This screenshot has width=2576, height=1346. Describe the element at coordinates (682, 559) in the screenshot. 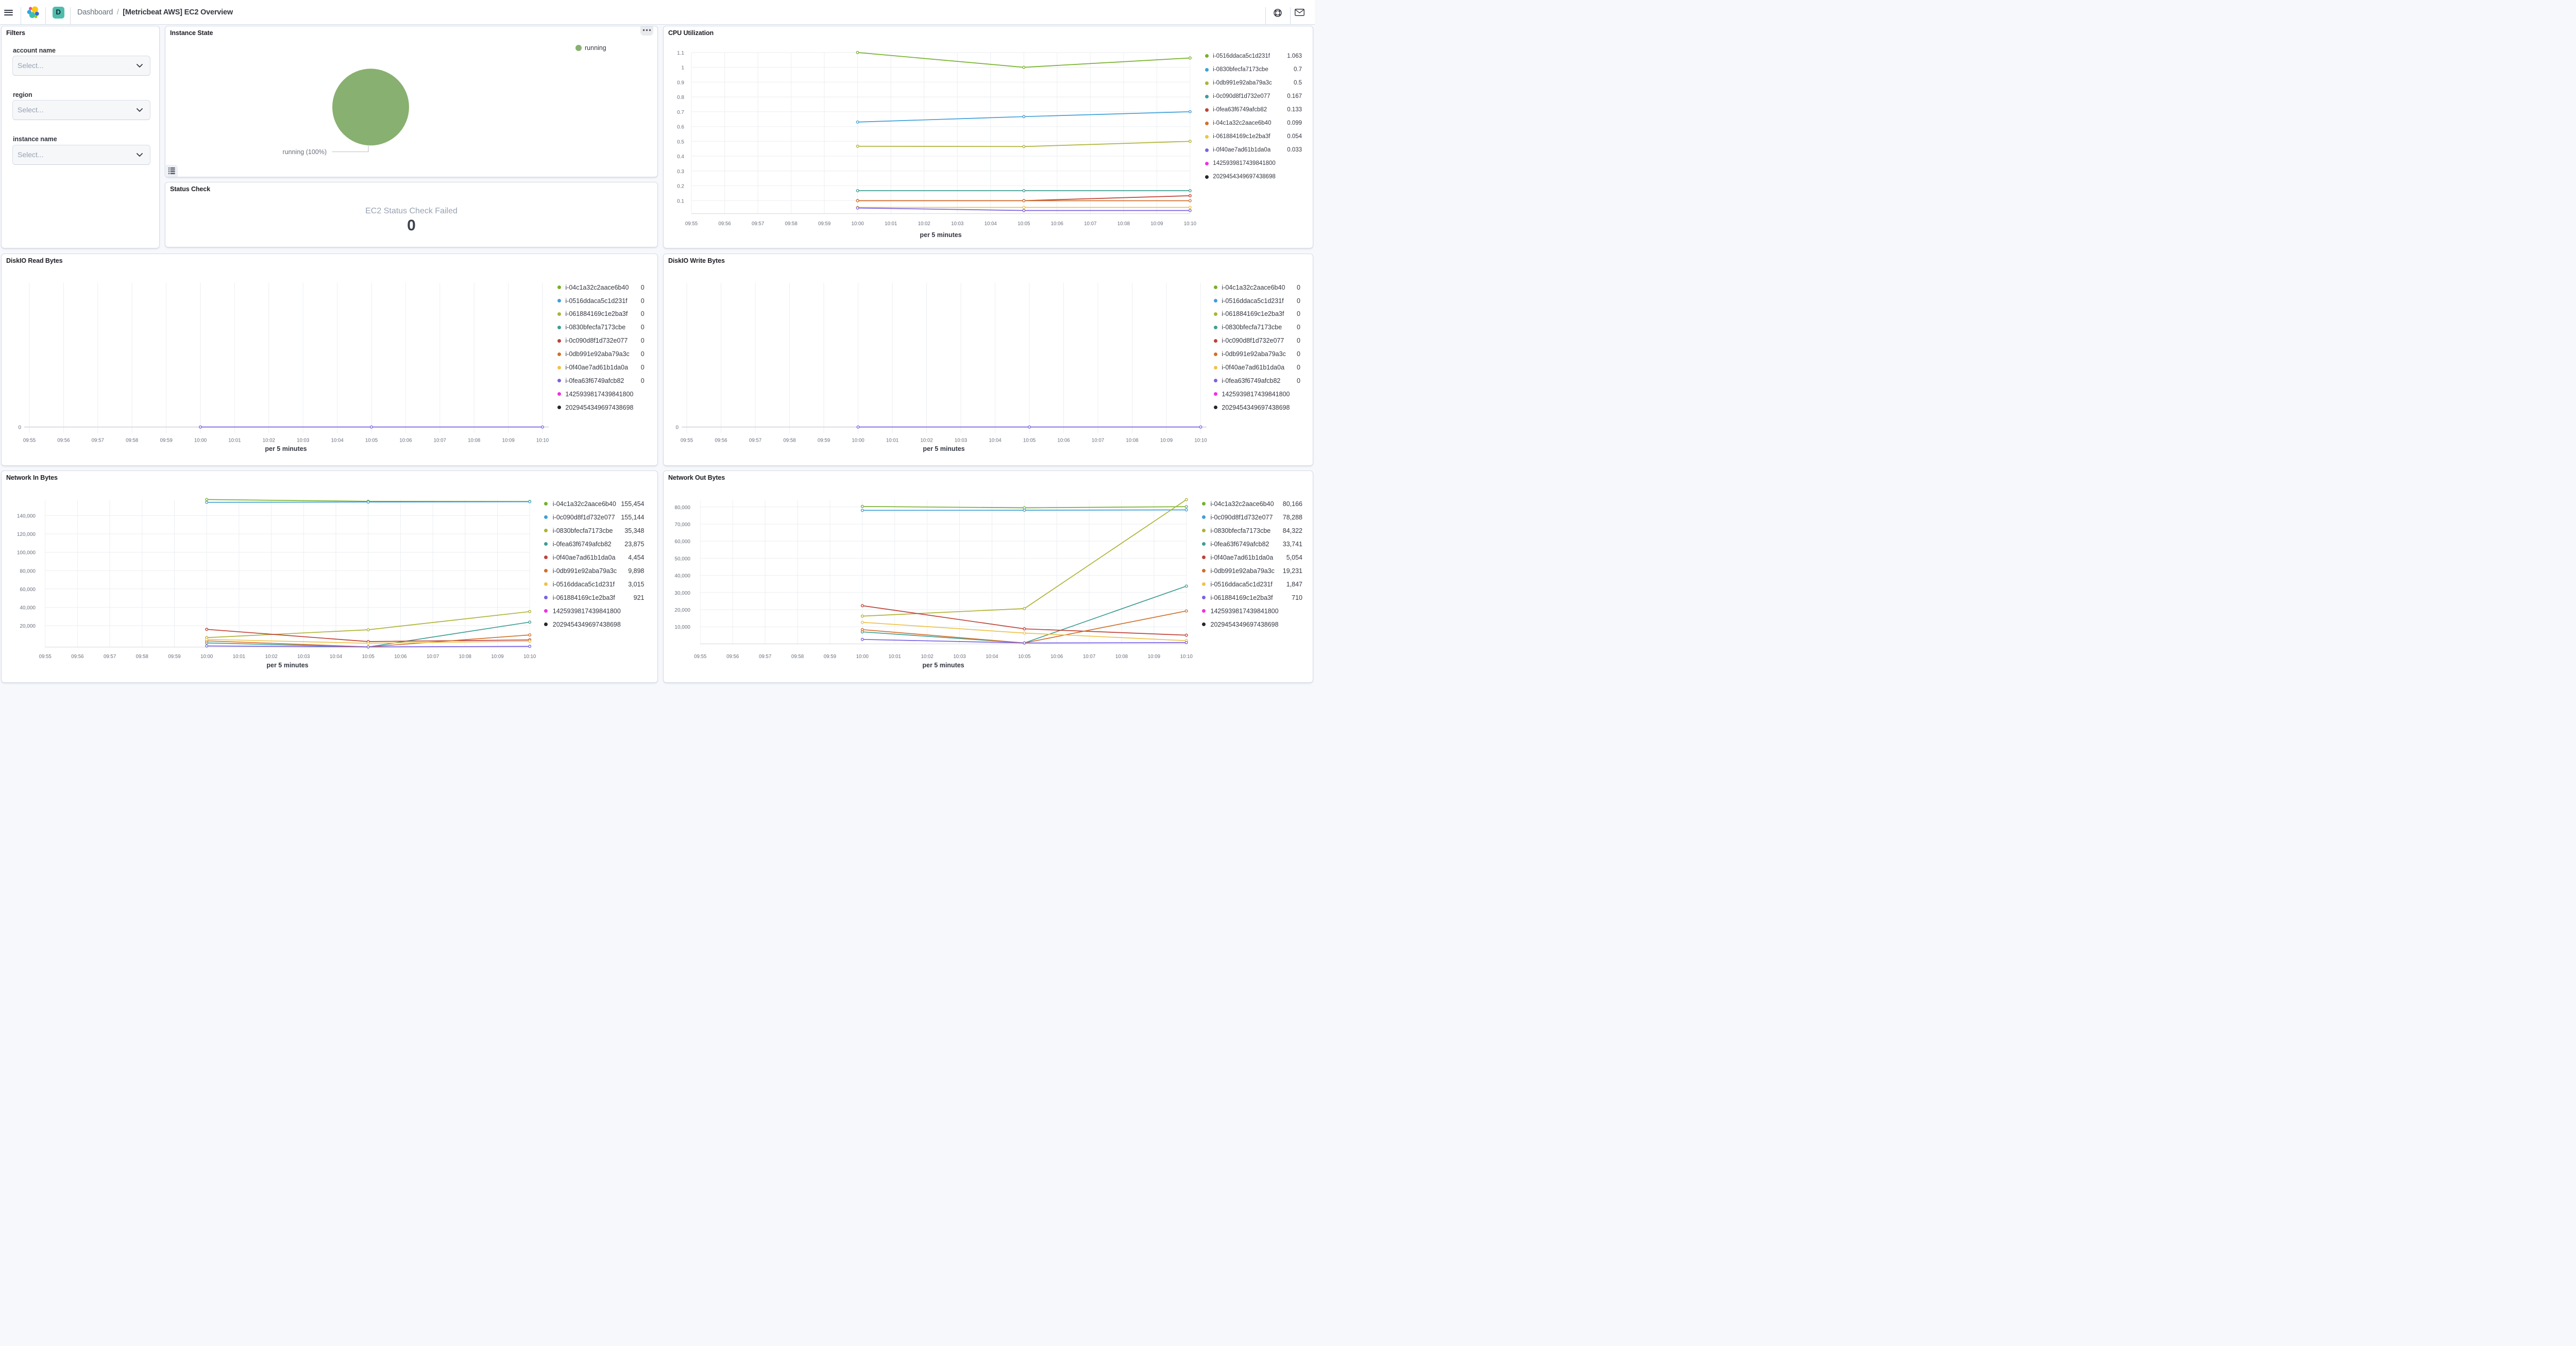

I see `svg-text: 50,000` at that location.